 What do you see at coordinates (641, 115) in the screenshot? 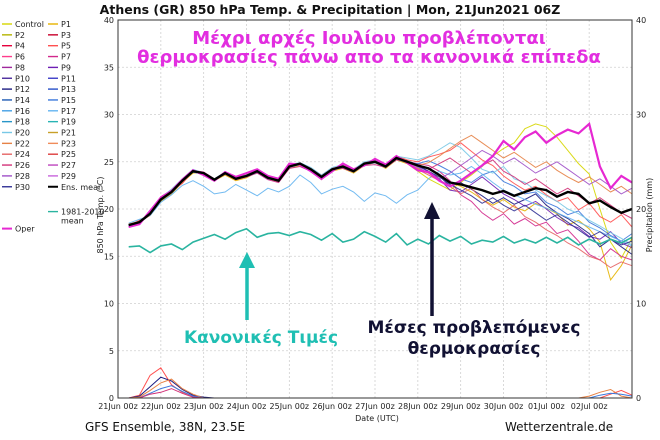
I see `right-tick-label: 30` at bounding box center [641, 115].